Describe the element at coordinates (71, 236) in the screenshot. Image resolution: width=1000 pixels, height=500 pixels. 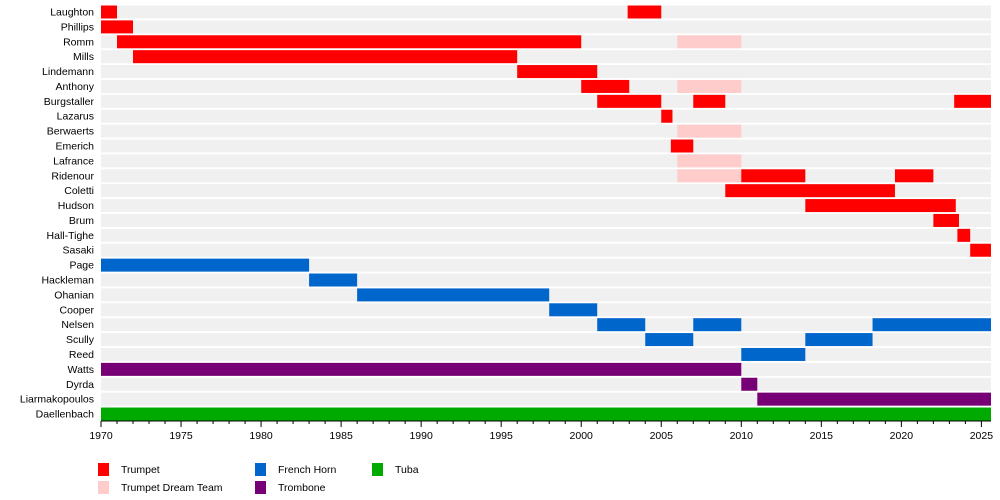
I see `member-label: Hall-Tighe` at that location.